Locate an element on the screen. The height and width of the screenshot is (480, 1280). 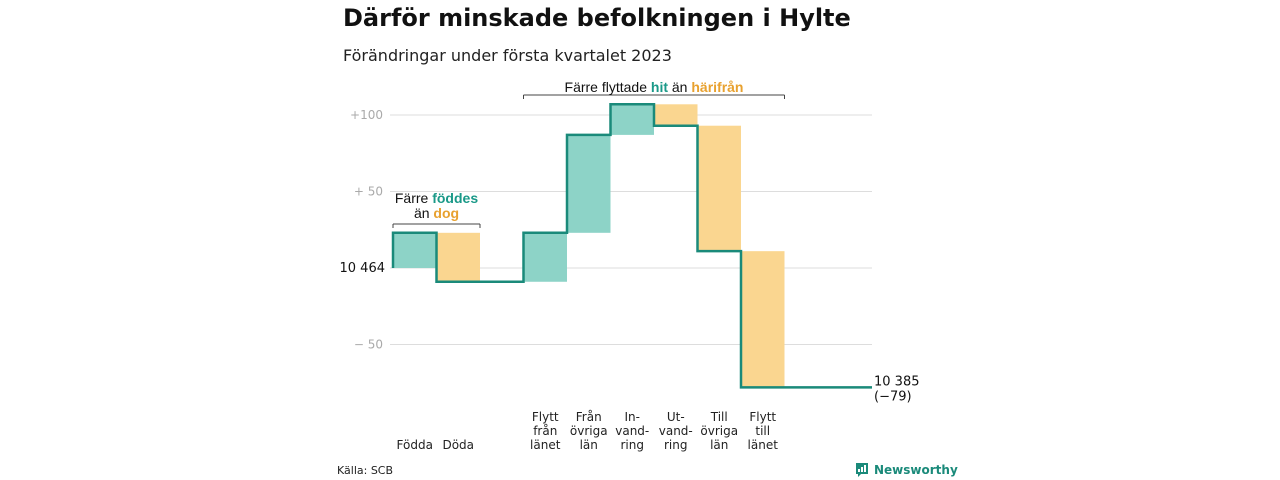
category-label: Födda is located at coordinates (415, 445).